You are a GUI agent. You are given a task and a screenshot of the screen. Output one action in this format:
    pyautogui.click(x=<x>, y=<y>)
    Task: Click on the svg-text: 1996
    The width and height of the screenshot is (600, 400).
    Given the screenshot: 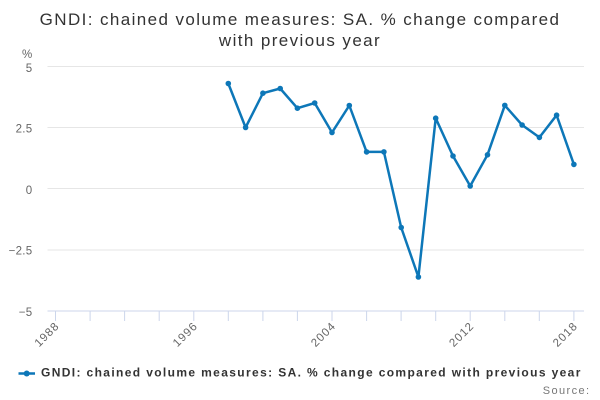 What is the action you would take?
    pyautogui.click(x=185, y=334)
    